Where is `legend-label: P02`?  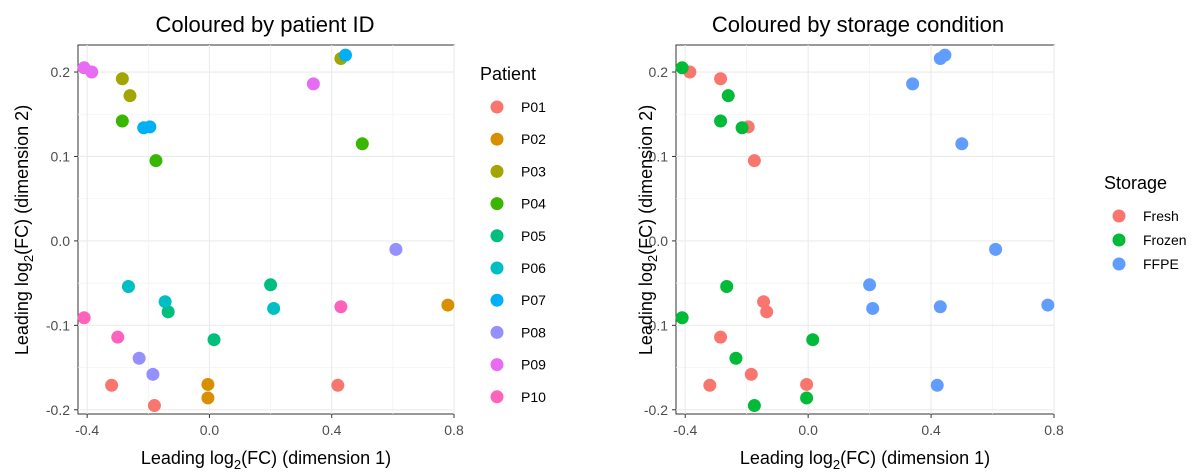
legend-label: P02 is located at coordinates (533, 139).